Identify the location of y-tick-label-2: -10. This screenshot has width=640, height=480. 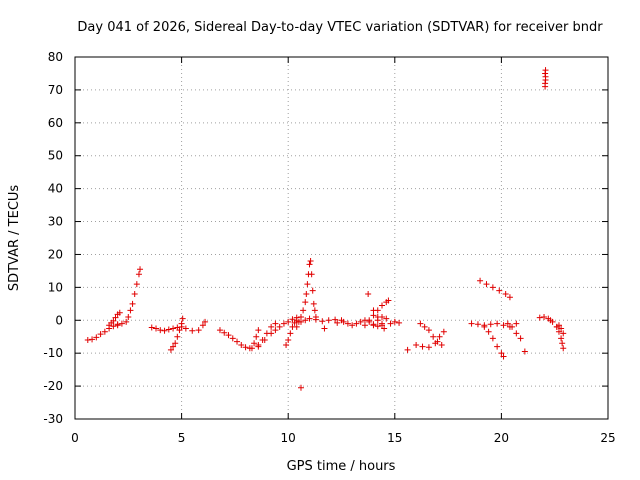
(53, 353).